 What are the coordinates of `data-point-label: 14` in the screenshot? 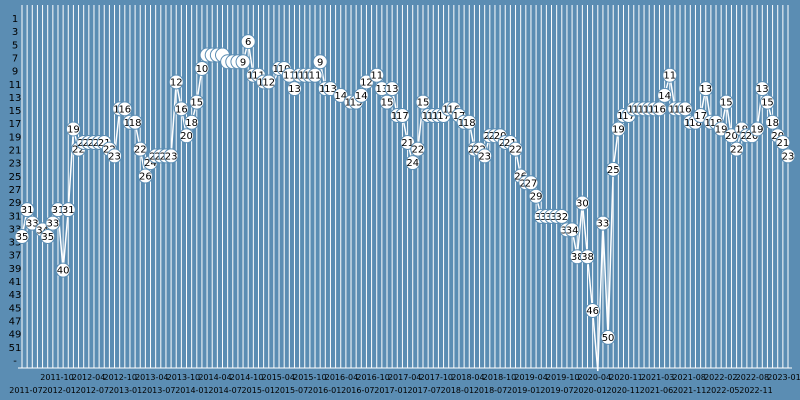 It's located at (340, 96).